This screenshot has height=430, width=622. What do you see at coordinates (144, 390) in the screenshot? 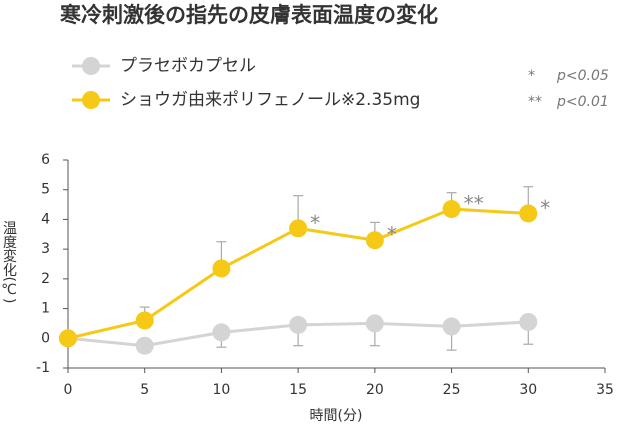
I see `x-tick-label: 5` at bounding box center [144, 390].